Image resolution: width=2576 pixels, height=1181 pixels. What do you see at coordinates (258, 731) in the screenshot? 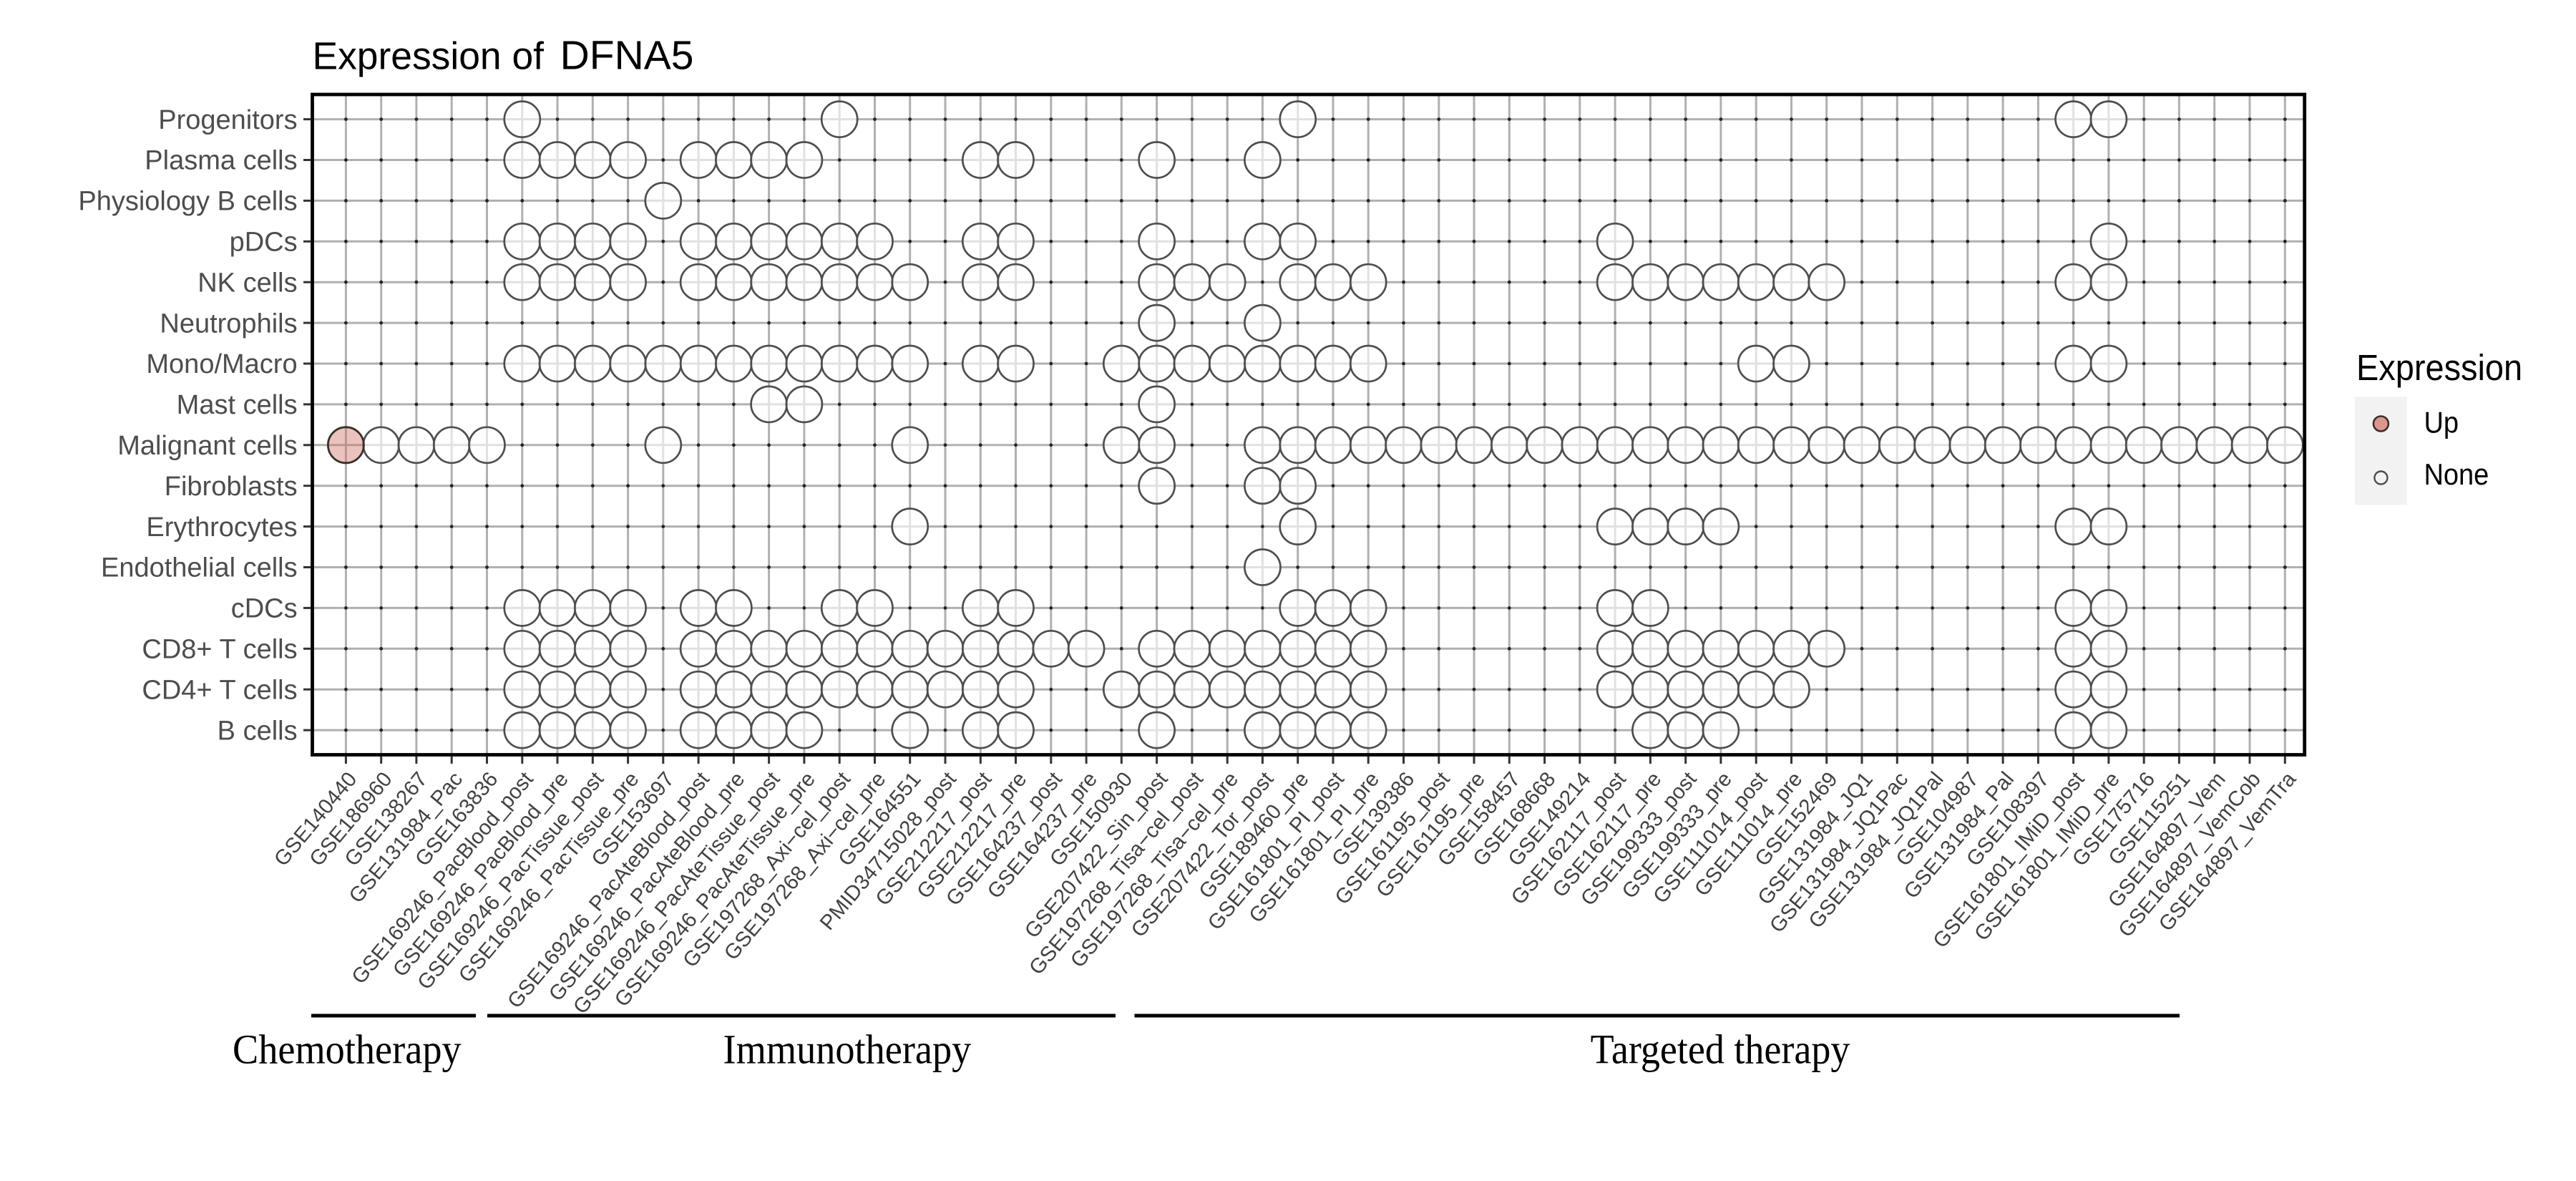
I see `svg-text: B cells` at bounding box center [258, 731].